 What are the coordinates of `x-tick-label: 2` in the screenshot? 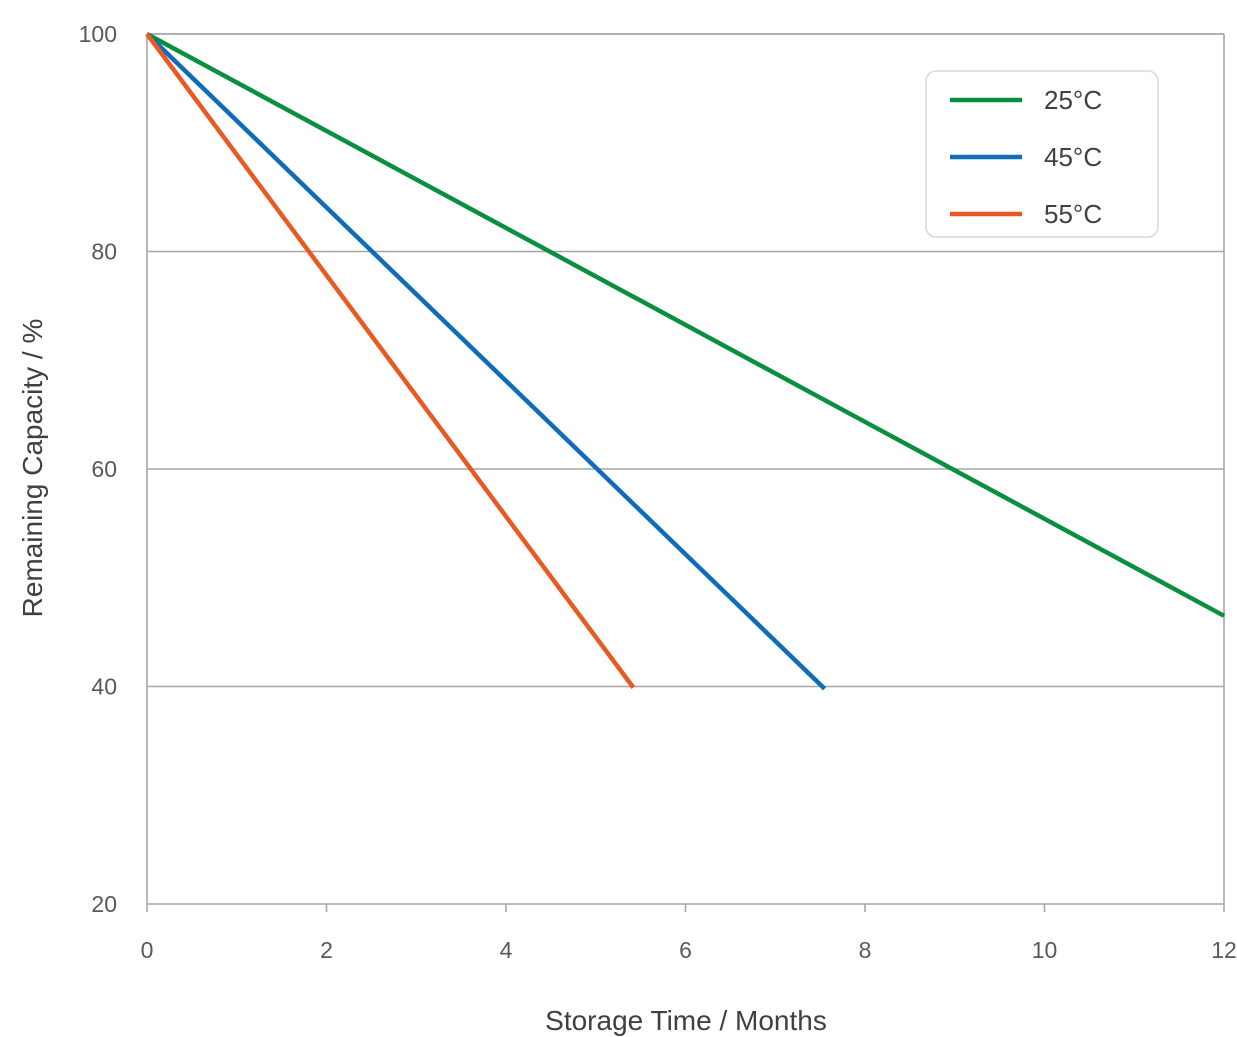 It's located at (326, 950).